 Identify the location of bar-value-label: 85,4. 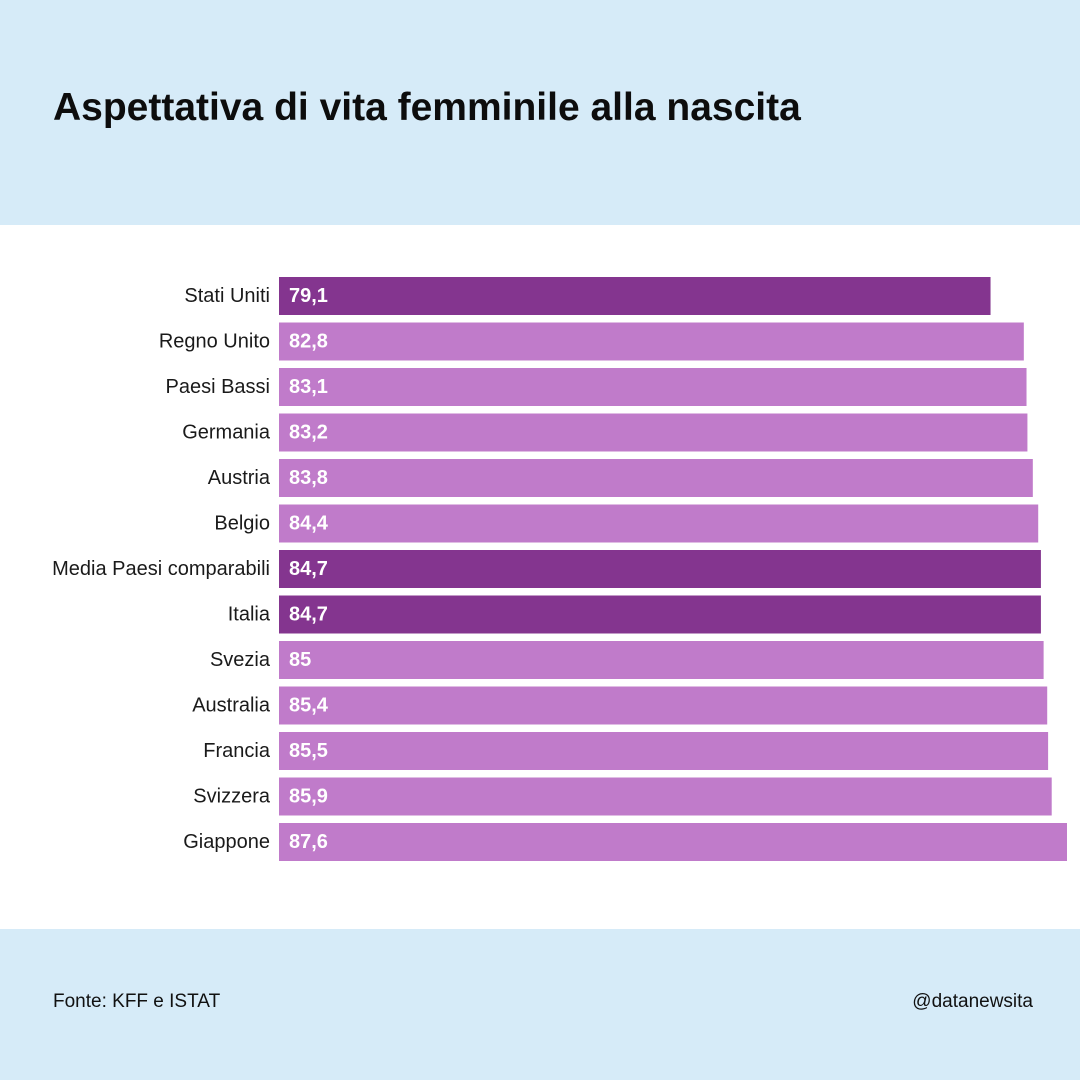
(309, 706).